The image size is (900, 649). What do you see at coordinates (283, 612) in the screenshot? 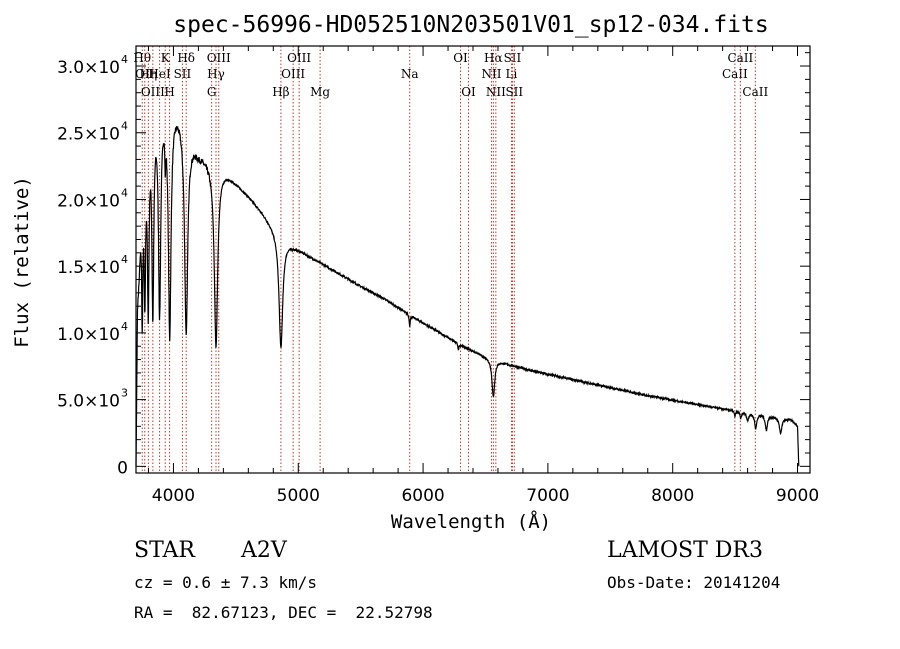
I see `coordinates: RA = 82.67123, DEC = 22.52798` at bounding box center [283, 612].